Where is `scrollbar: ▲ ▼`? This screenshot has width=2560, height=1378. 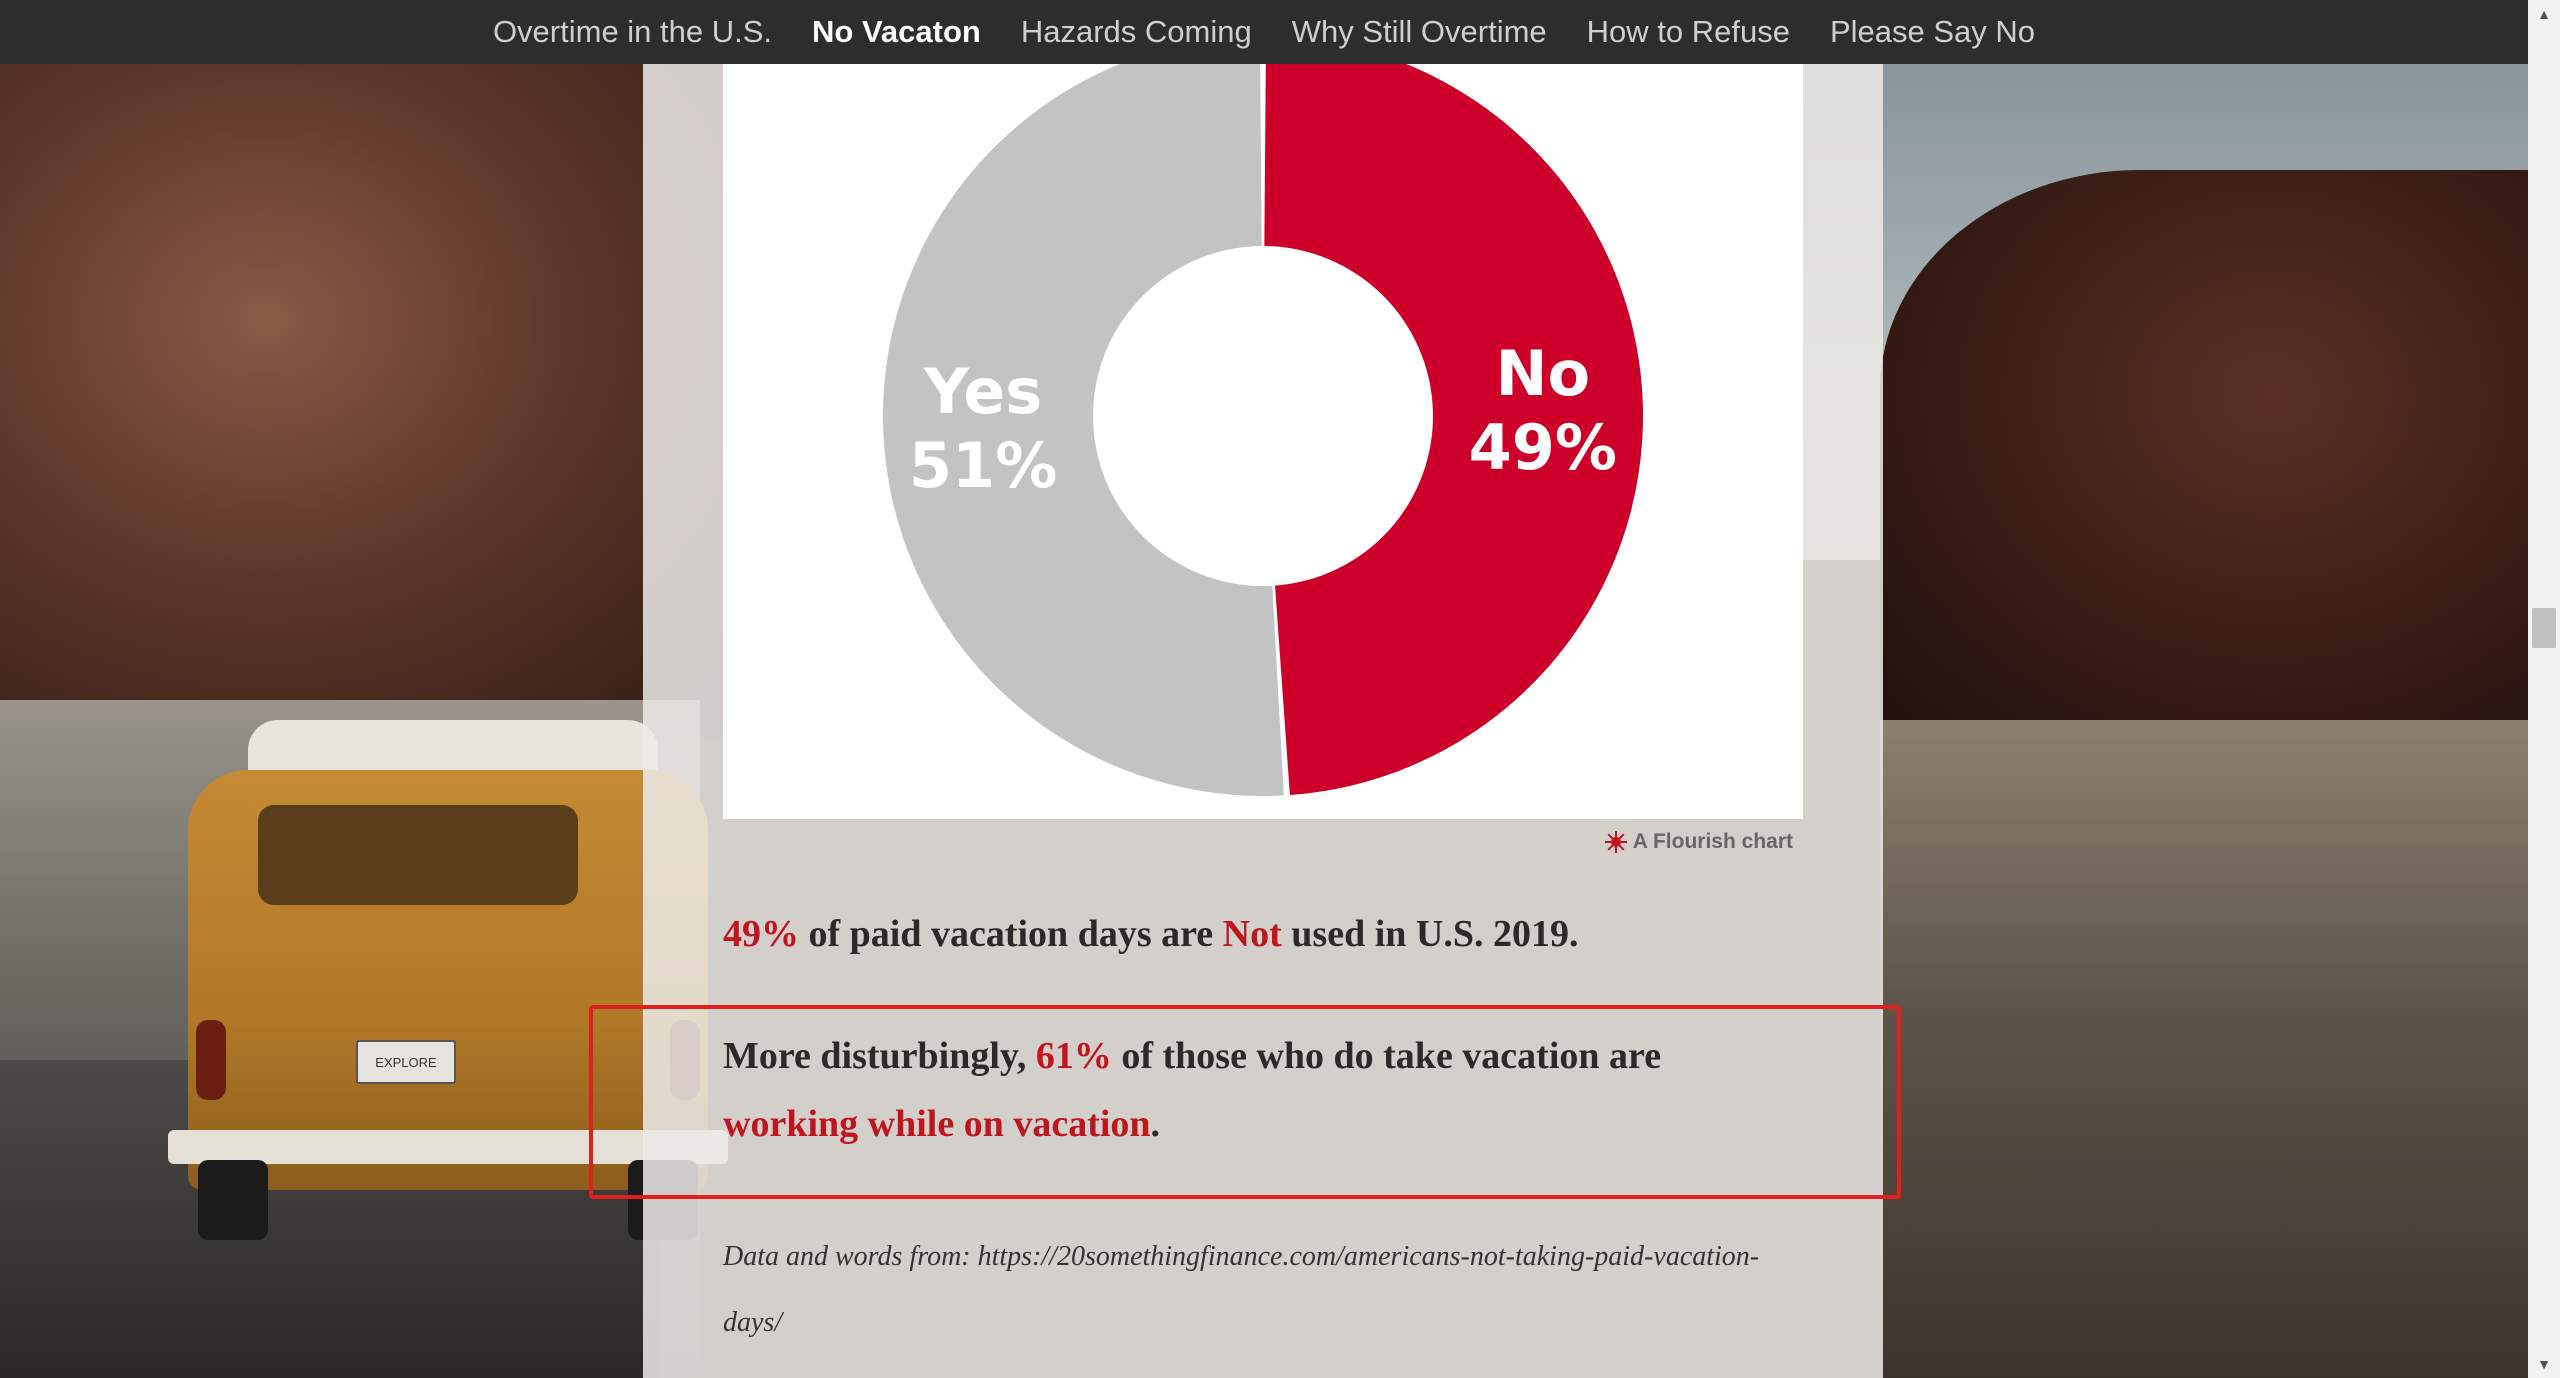
scrollbar: ▲ ▼ is located at coordinates (2544, 689).